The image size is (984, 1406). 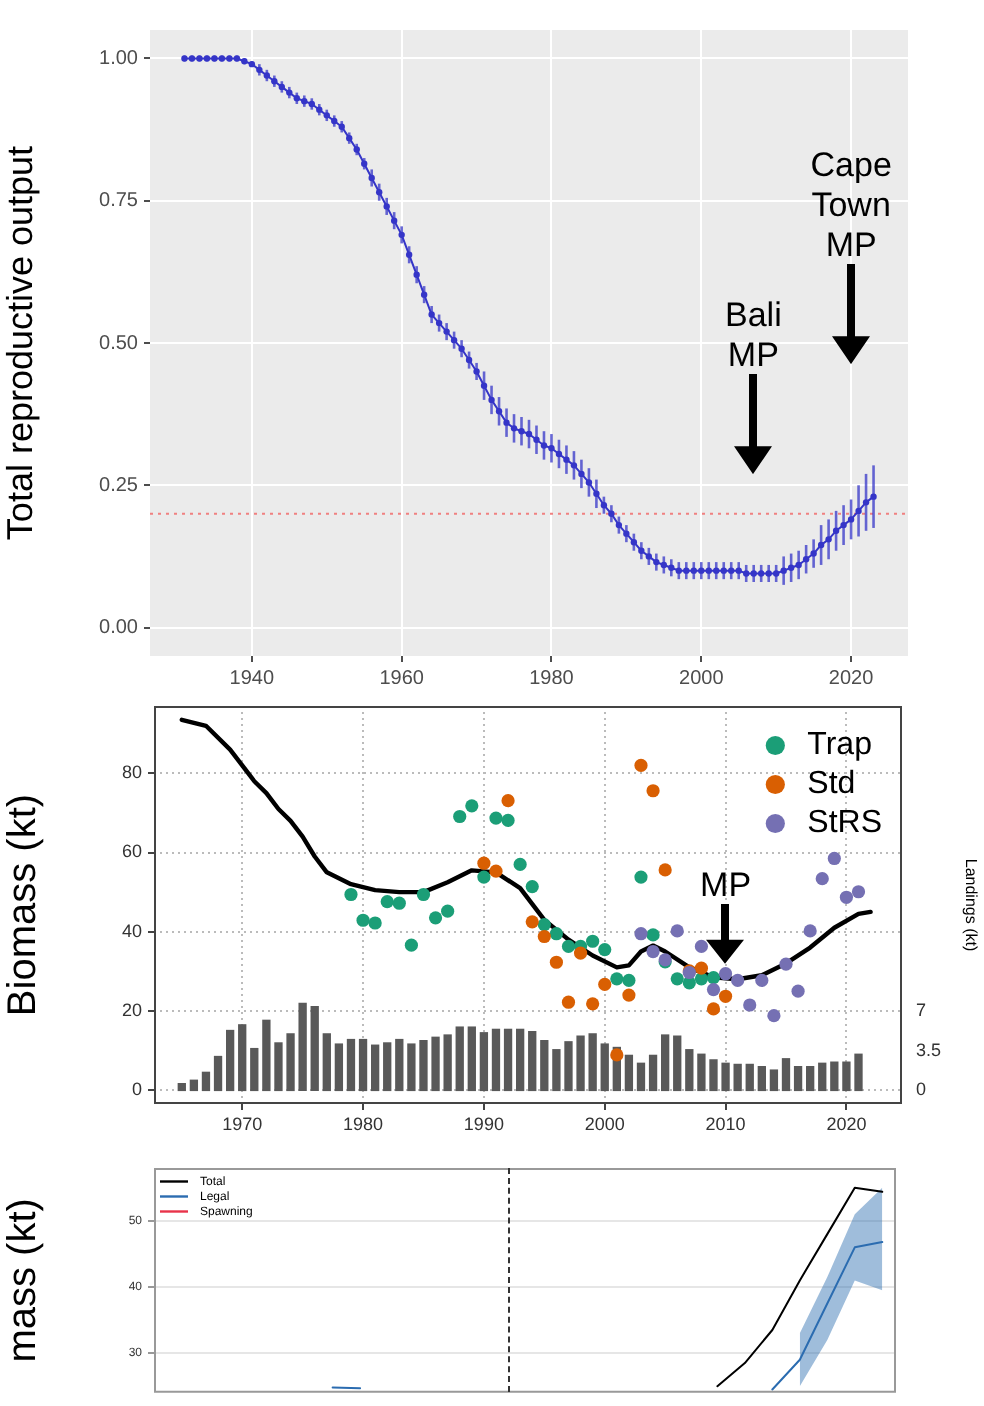 I want to click on y-tick-label: 40, so click(x=131, y=930).